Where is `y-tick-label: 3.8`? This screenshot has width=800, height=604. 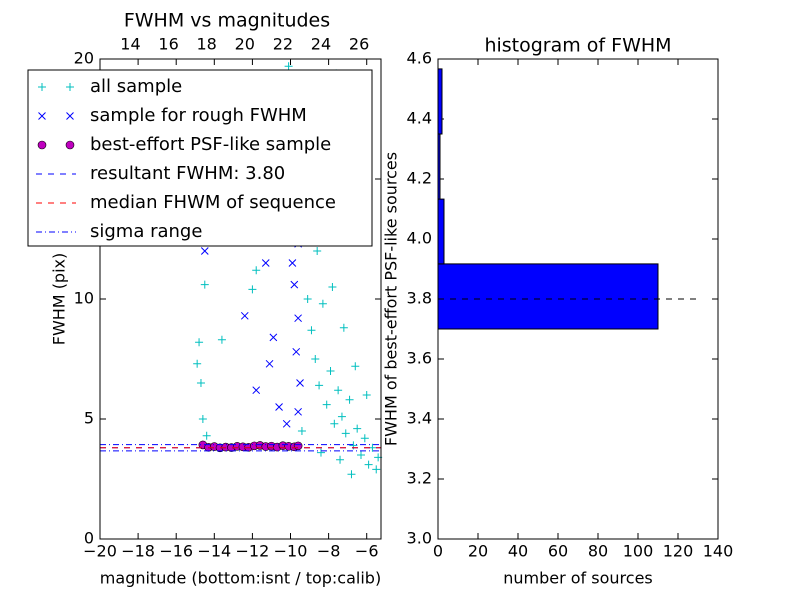 y-tick-label: 3.8 is located at coordinates (419, 298).